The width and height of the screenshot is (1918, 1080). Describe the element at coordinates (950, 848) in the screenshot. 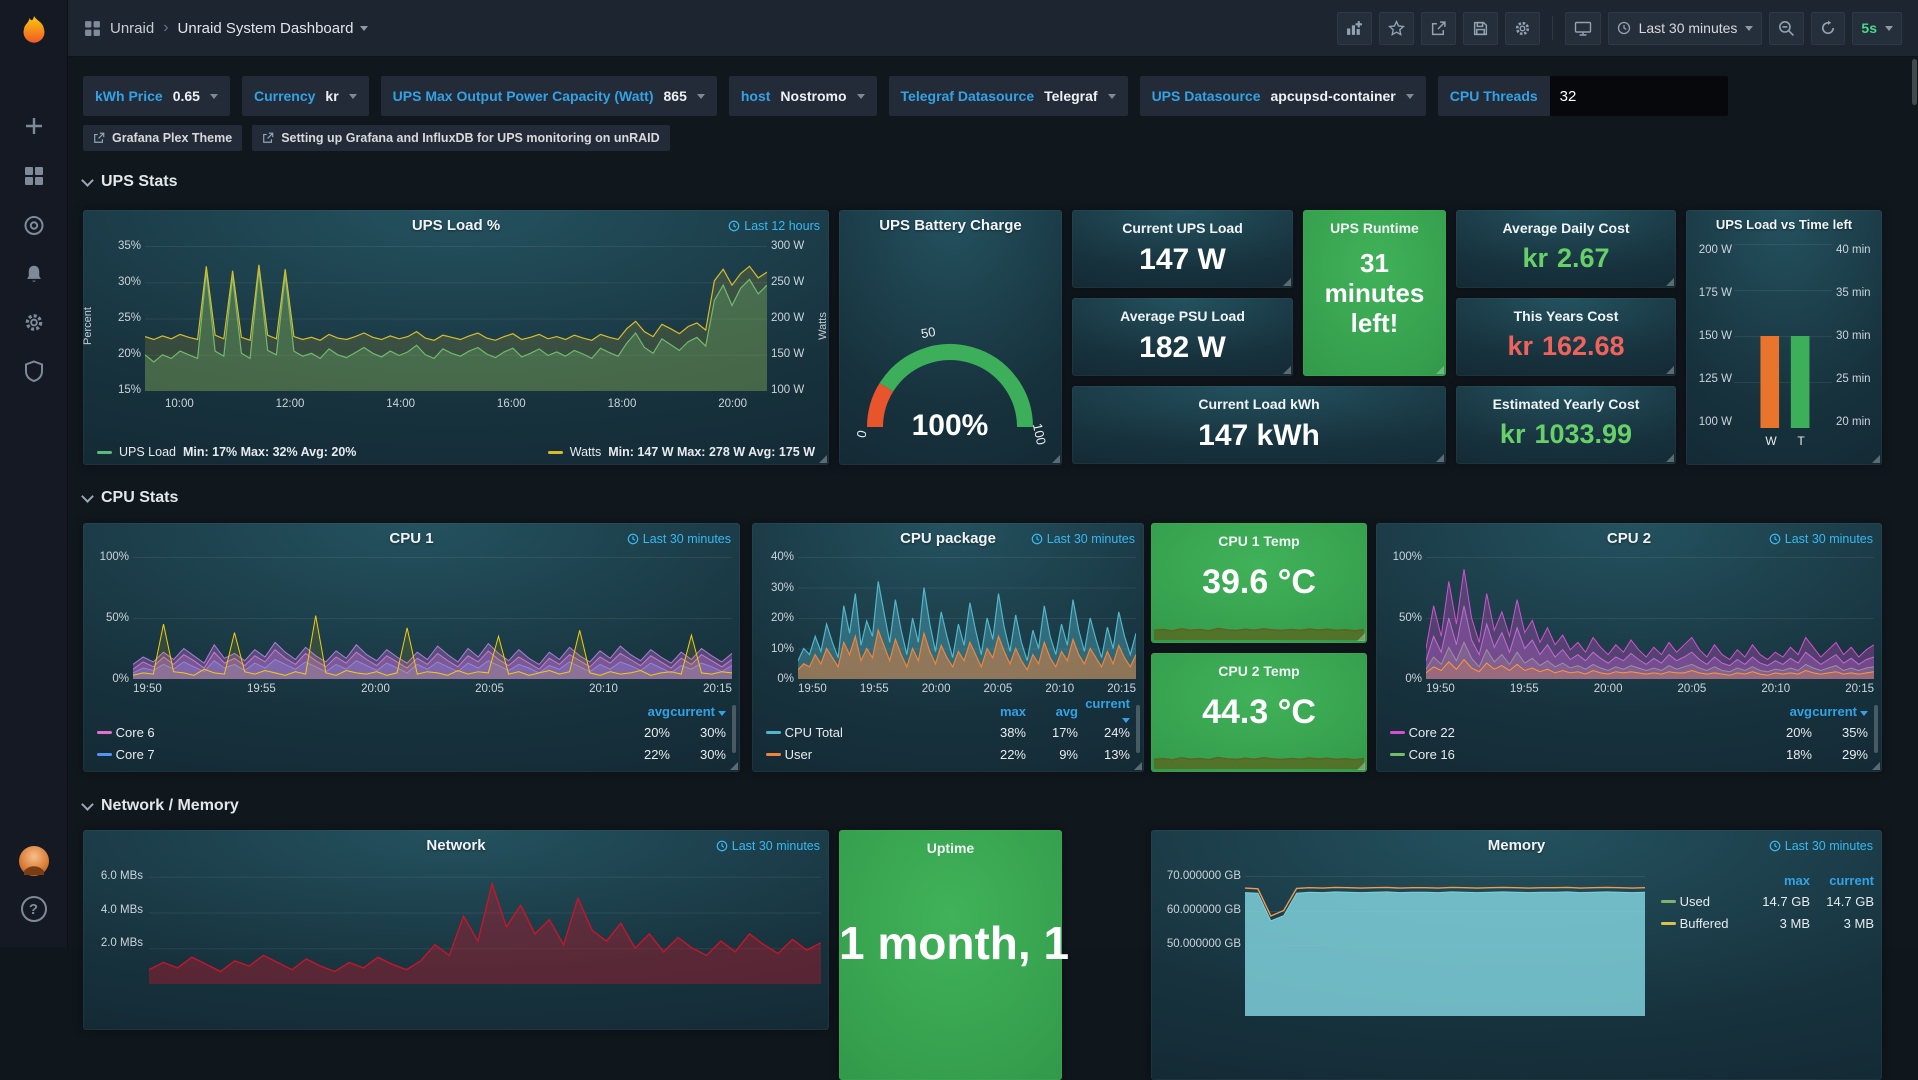

I see `panel-title: Uptime` at that location.